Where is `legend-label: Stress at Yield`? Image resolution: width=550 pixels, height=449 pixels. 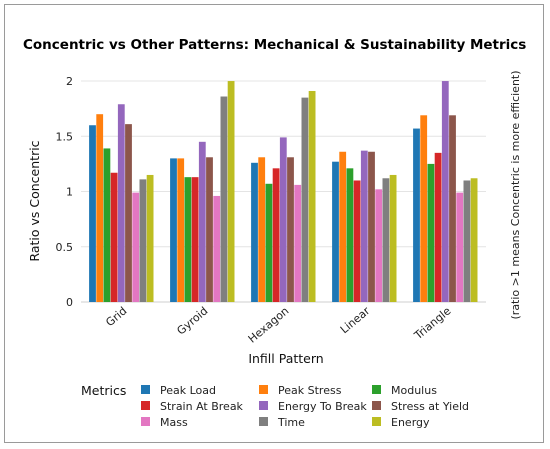
legend-label: Stress at Yield is located at coordinates (430, 406).